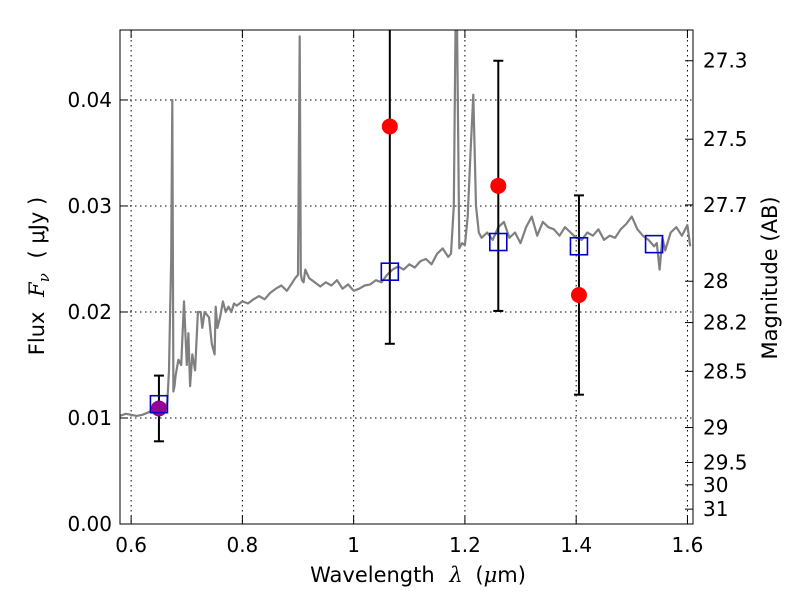 Image resolution: width=800 pixels, height=604 pixels. What do you see at coordinates (465, 545) in the screenshot?
I see `x-tick-label: 1.2` at bounding box center [465, 545].